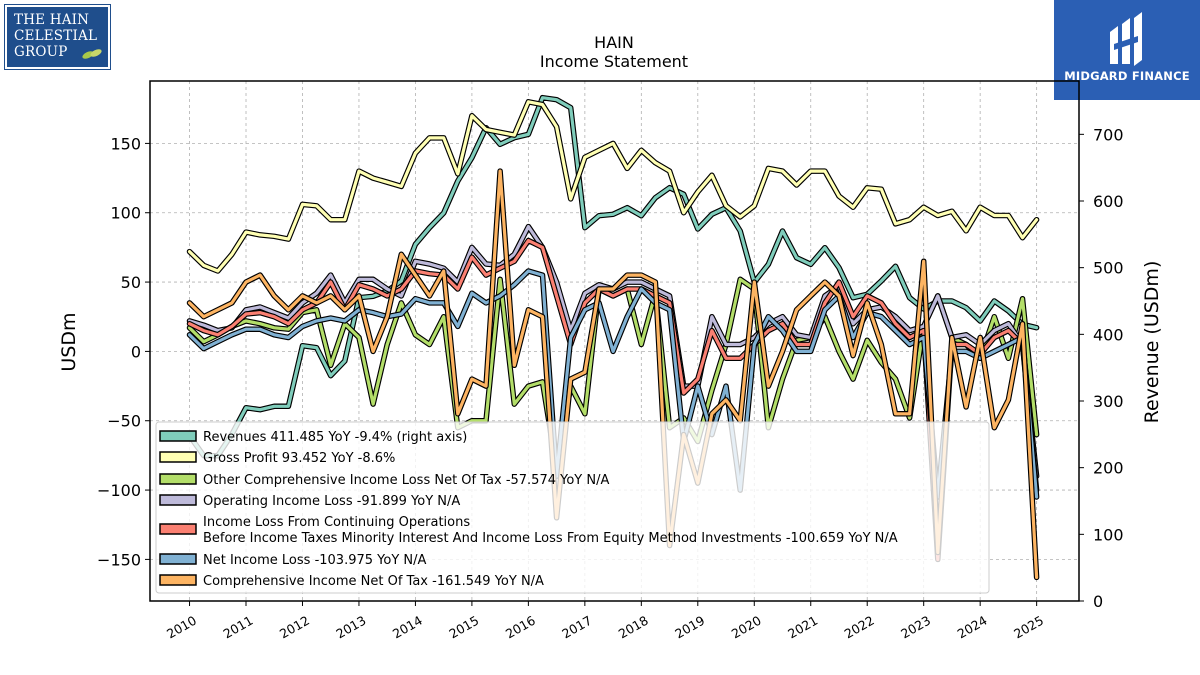 The height and width of the screenshot is (675, 1200). What do you see at coordinates (1108, 334) in the screenshot?
I see `right-y-tick-label: 400` at bounding box center [1108, 334].